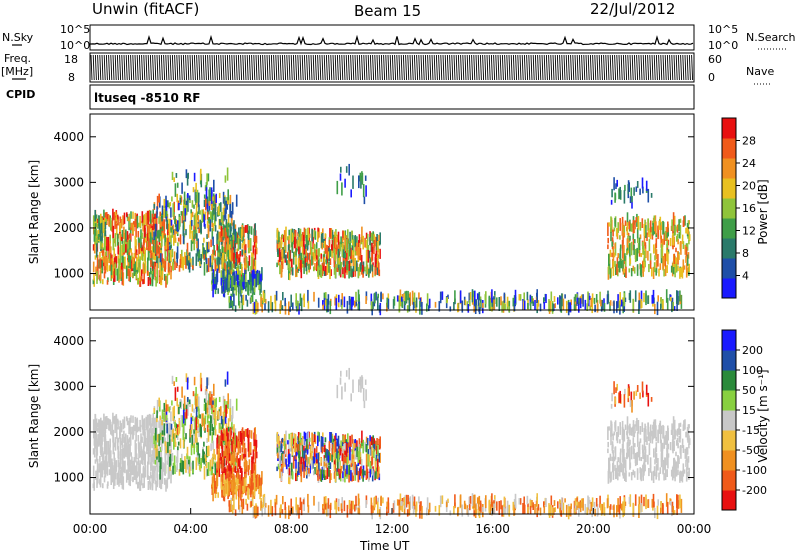 The image size is (800, 554). What do you see at coordinates (71, 59) in the screenshot?
I see `freq-ytick-top: 18` at bounding box center [71, 59].